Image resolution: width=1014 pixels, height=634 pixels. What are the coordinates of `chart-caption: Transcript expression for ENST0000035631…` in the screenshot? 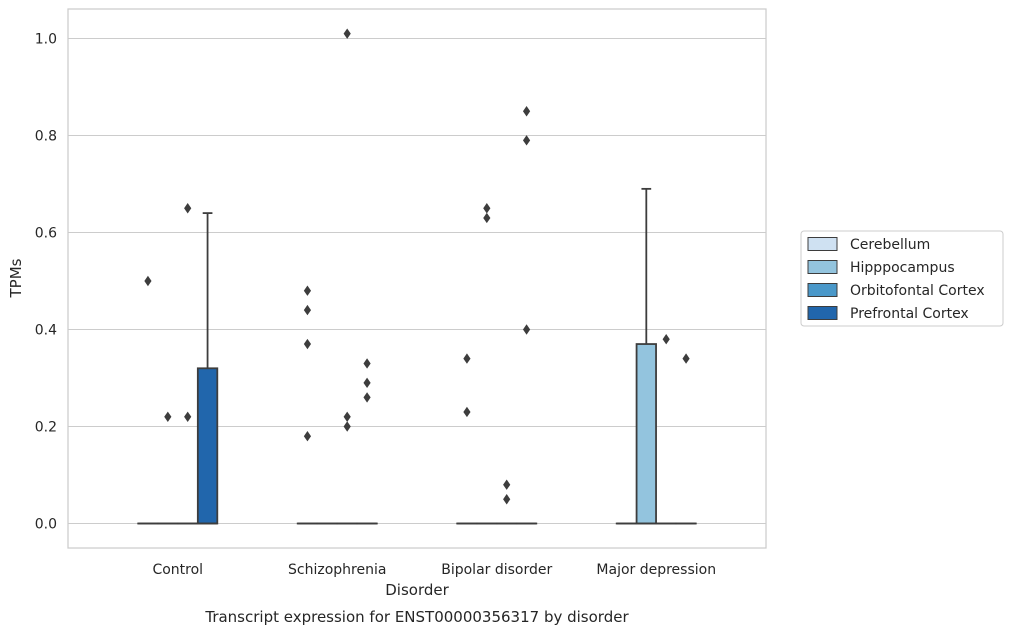 It's located at (416, 617).